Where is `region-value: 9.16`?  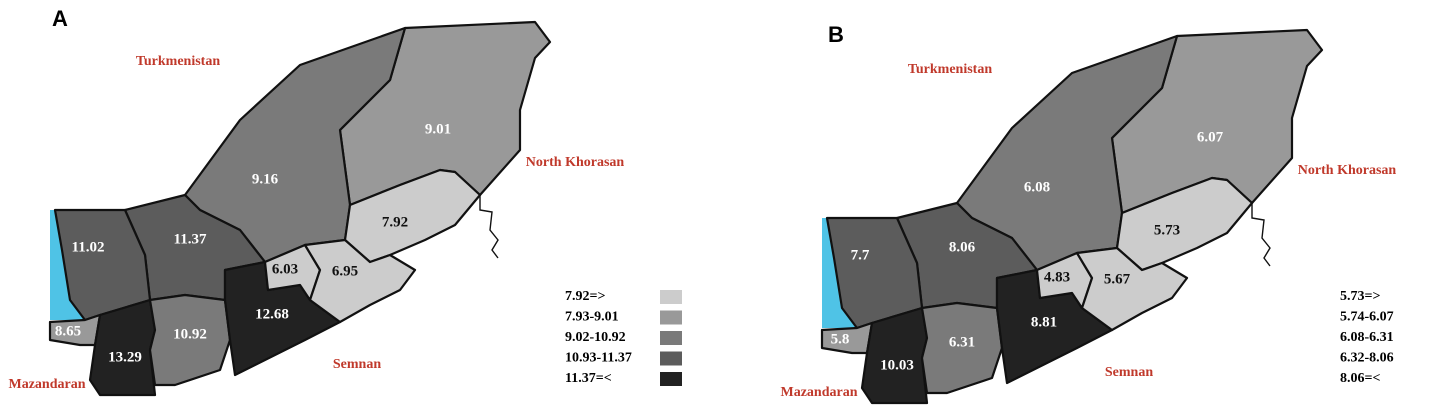 region-value: 9.16 is located at coordinates (265, 179).